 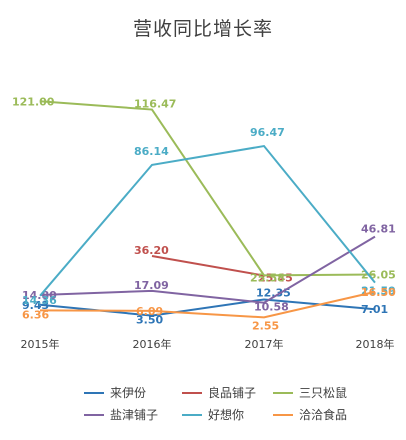 I want to click on data-label-4-3: 21.59, so click(x=378, y=291).